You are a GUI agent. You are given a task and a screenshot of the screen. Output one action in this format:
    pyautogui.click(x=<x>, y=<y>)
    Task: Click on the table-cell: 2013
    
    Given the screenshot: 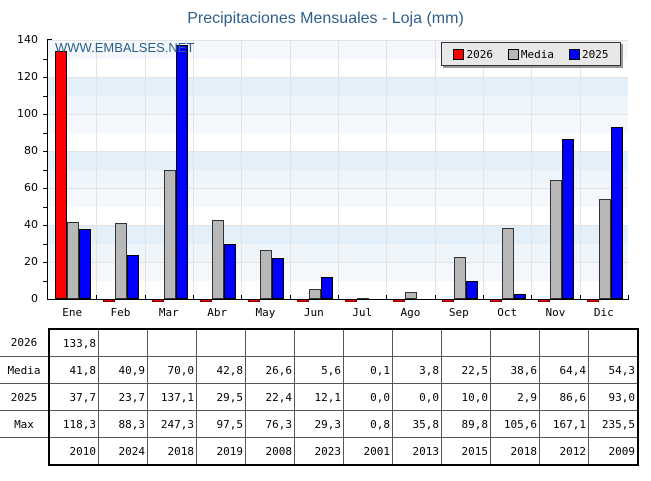 What is the action you would take?
    pyautogui.click(x=417, y=451)
    